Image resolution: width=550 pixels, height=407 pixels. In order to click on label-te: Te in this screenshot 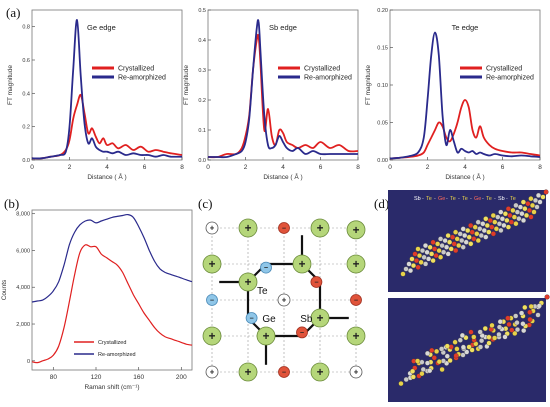, I will do `click(262, 291)`.